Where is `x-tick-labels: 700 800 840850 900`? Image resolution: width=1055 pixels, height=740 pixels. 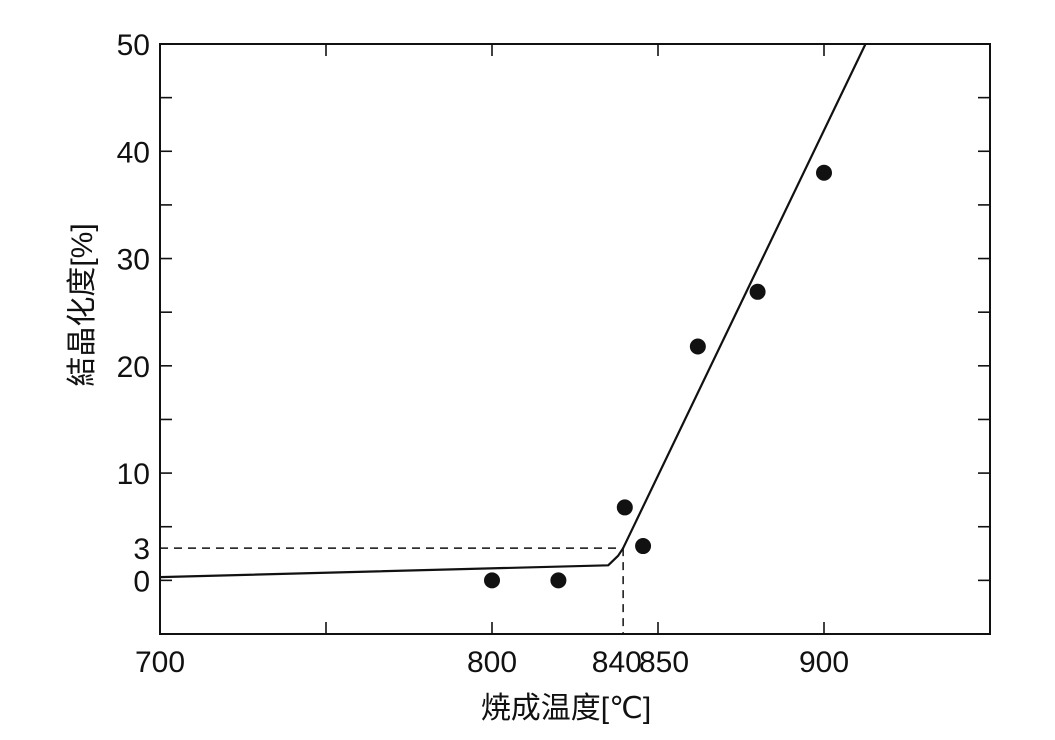 x-tick-labels: 700 800 840850 900 is located at coordinates (492, 662).